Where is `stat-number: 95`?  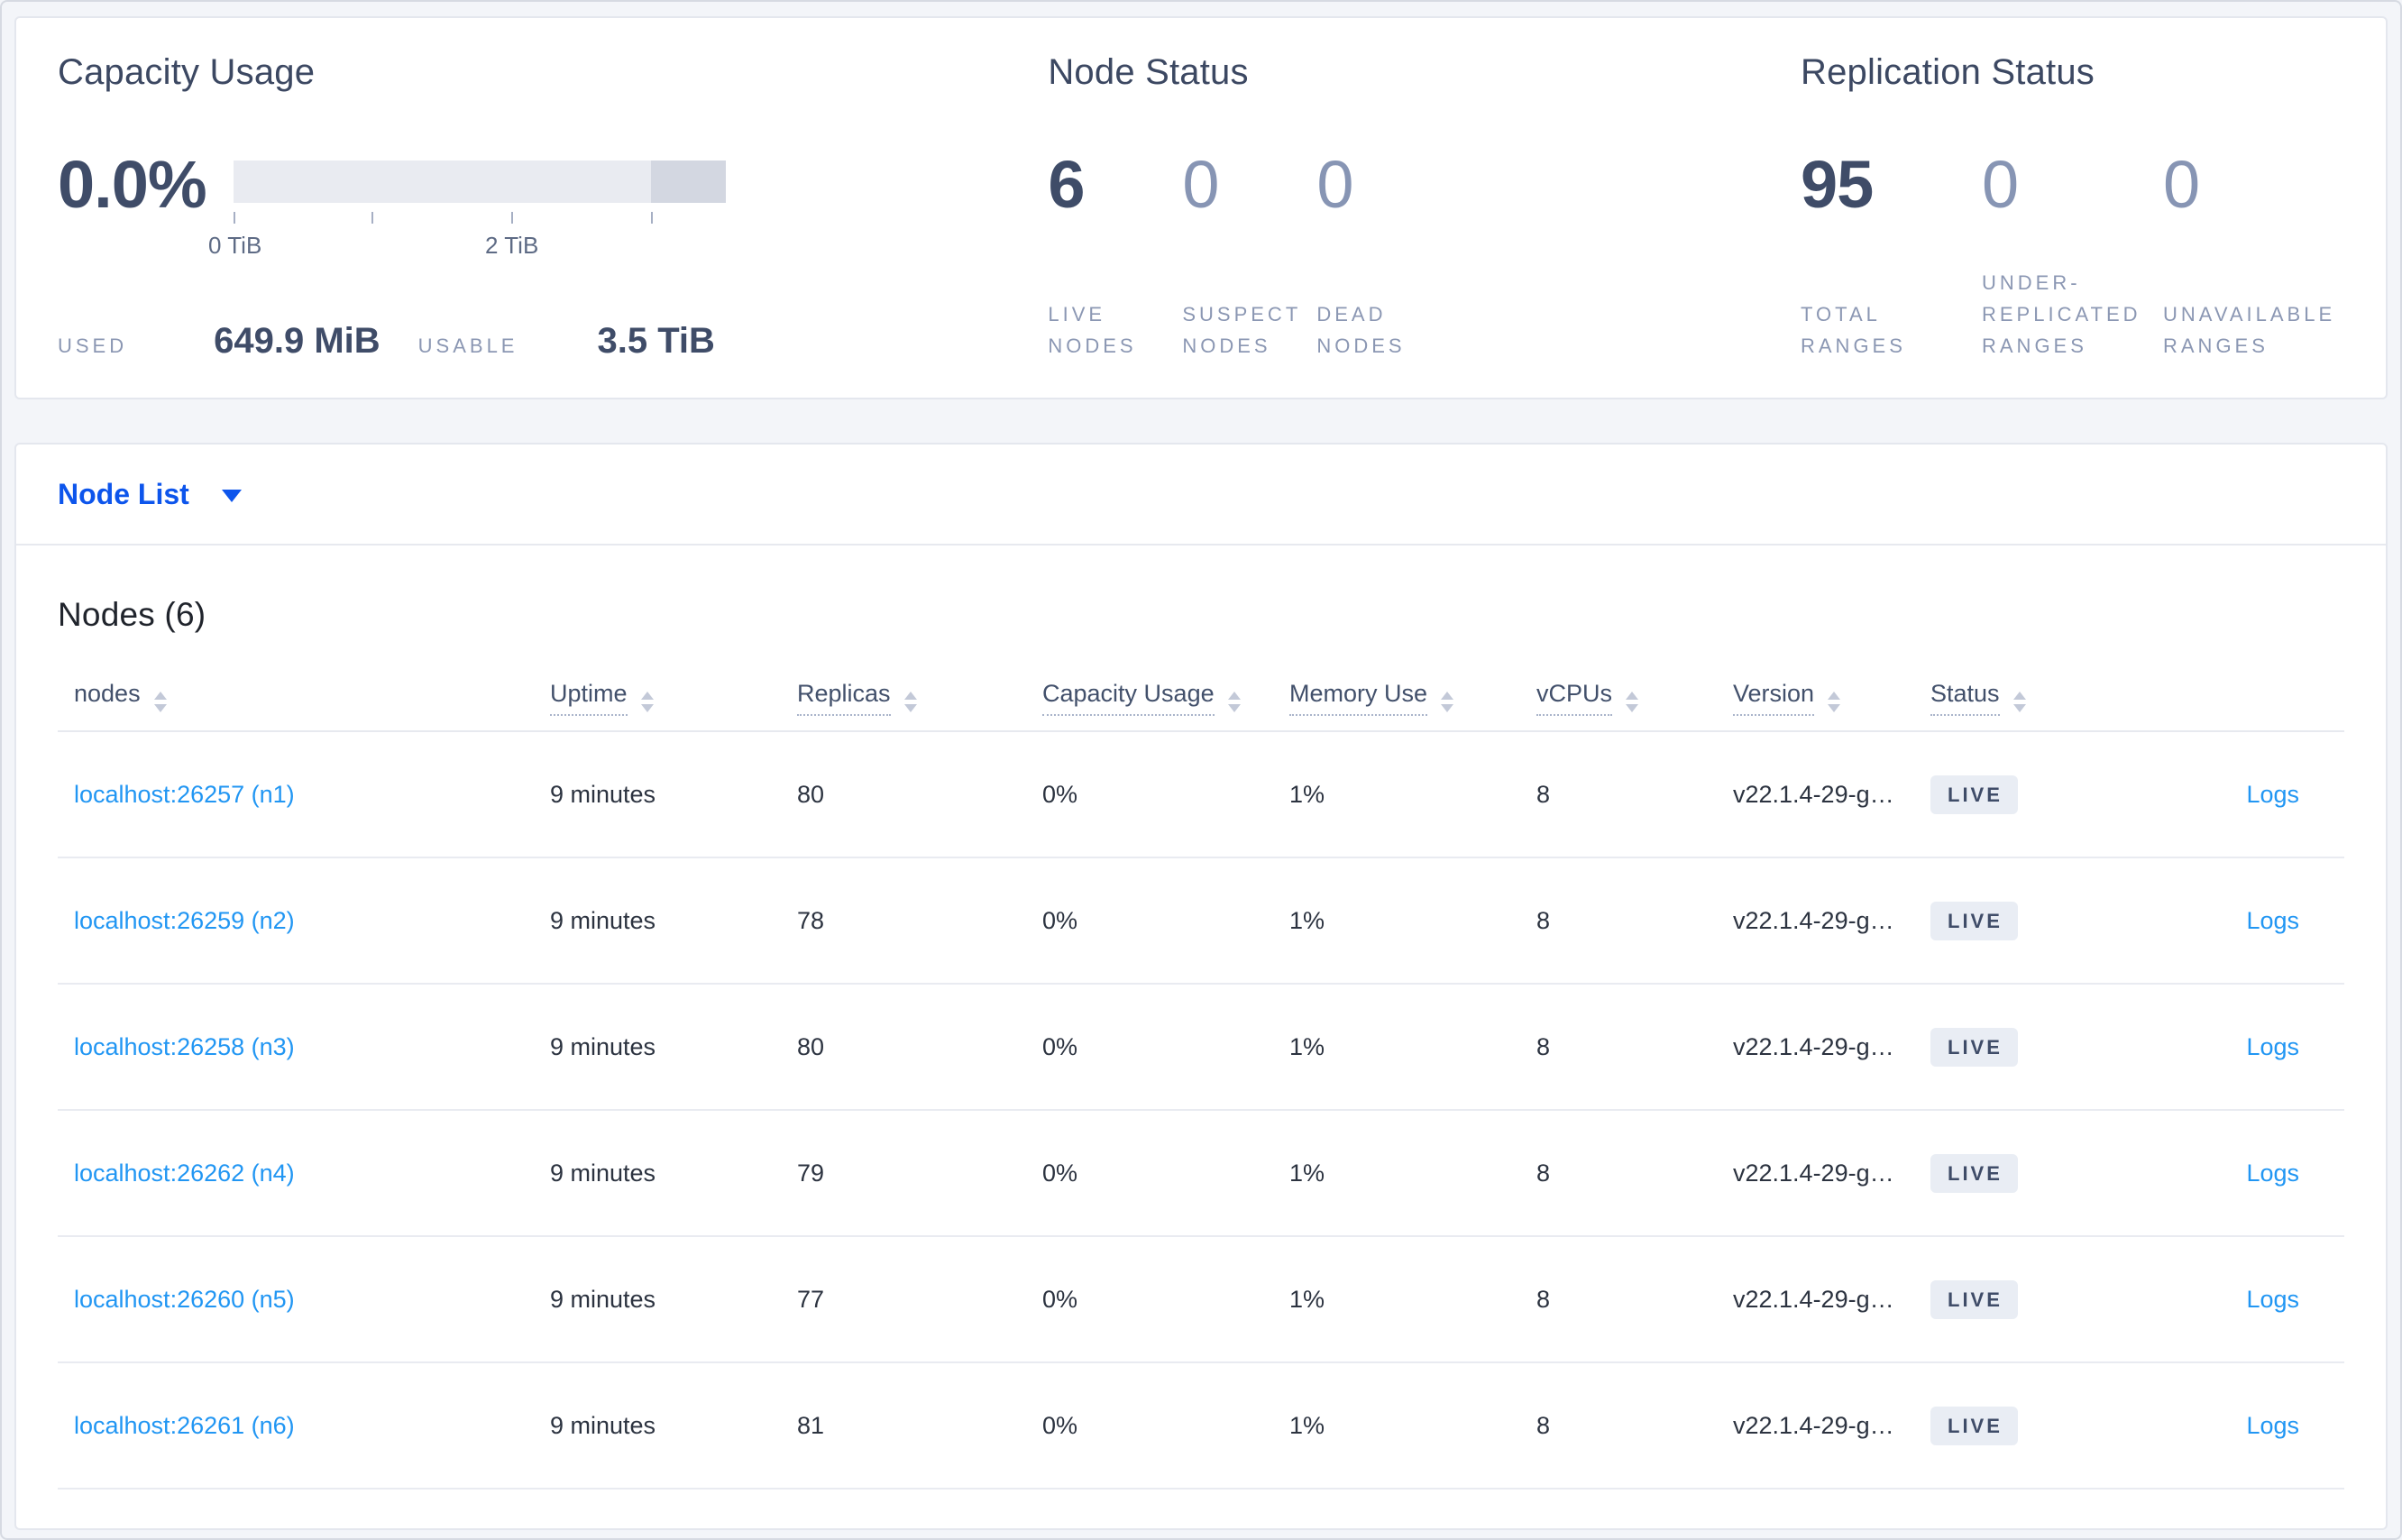
stat-number: 95 is located at coordinates (1837, 184).